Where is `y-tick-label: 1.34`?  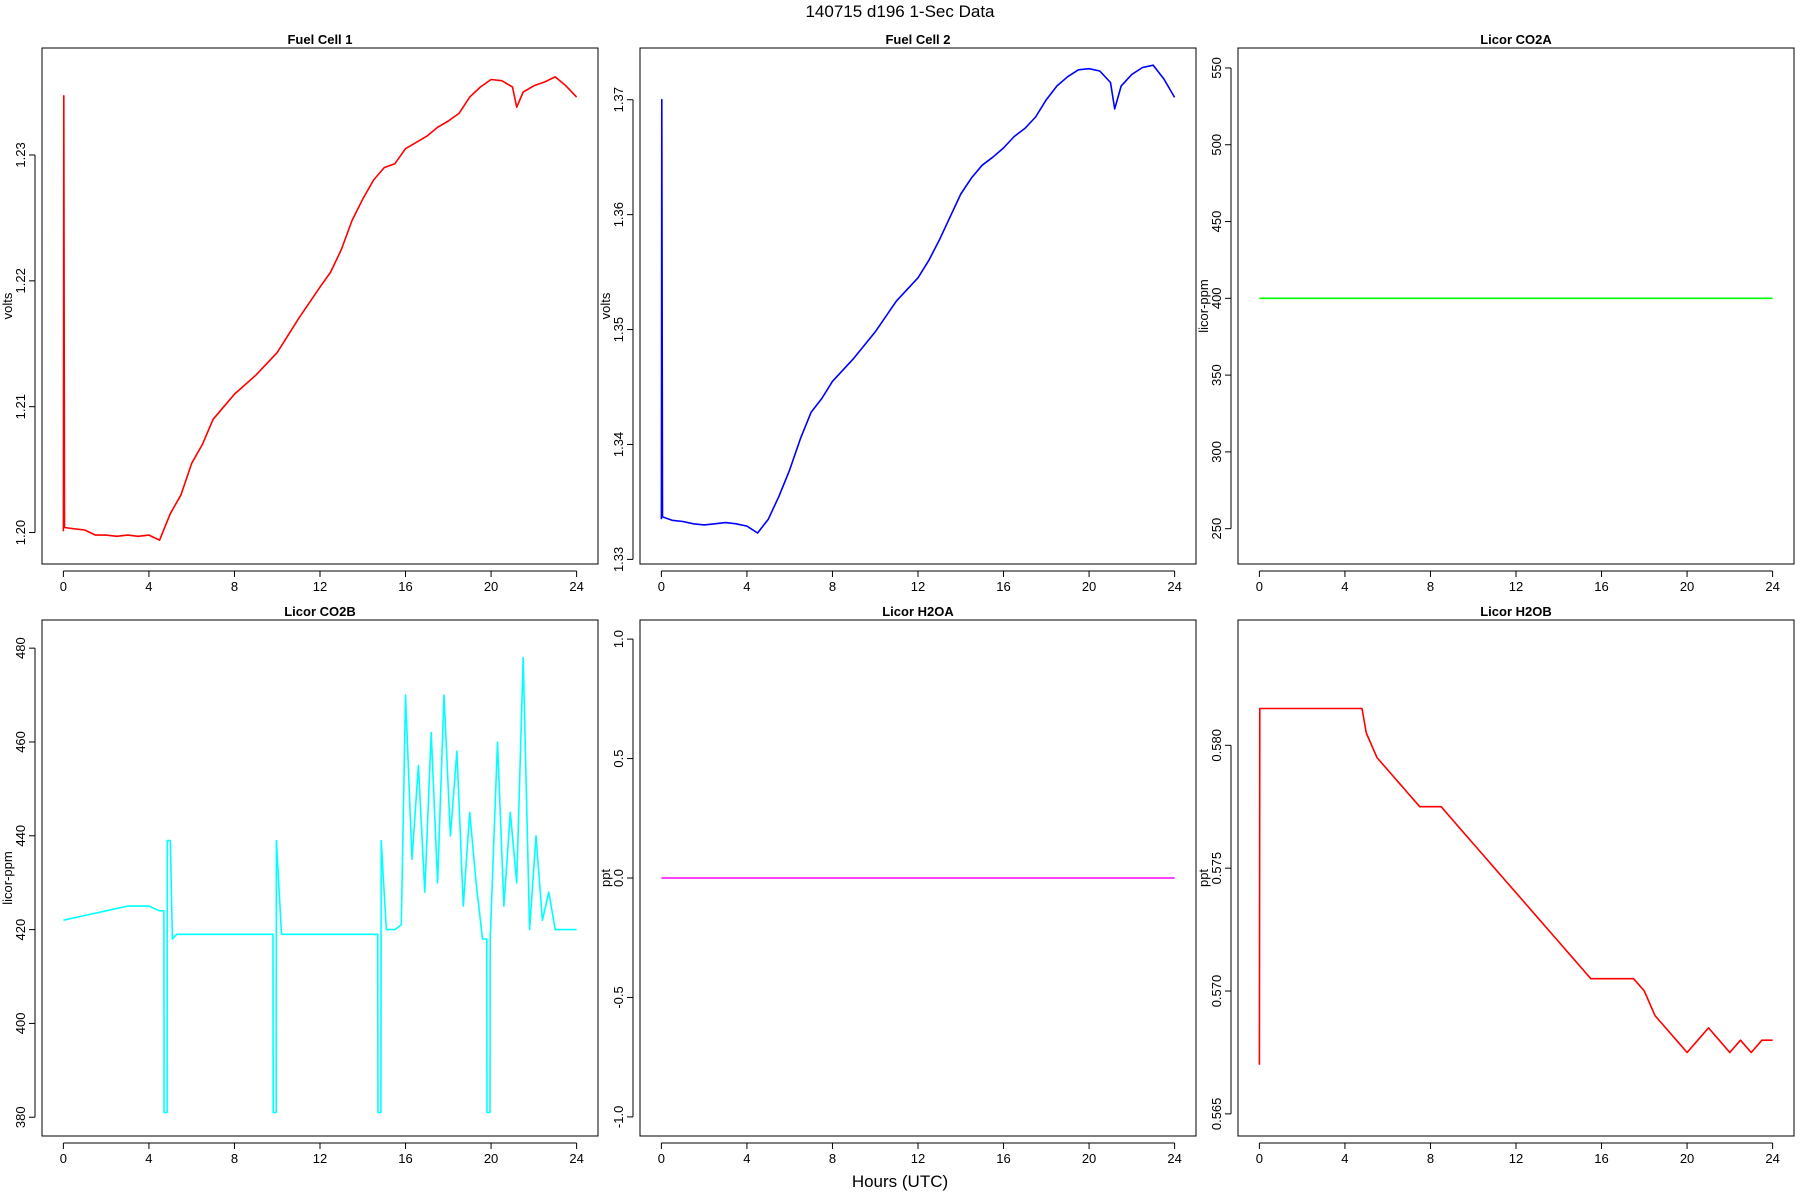
y-tick-label: 1.34 is located at coordinates (618, 444).